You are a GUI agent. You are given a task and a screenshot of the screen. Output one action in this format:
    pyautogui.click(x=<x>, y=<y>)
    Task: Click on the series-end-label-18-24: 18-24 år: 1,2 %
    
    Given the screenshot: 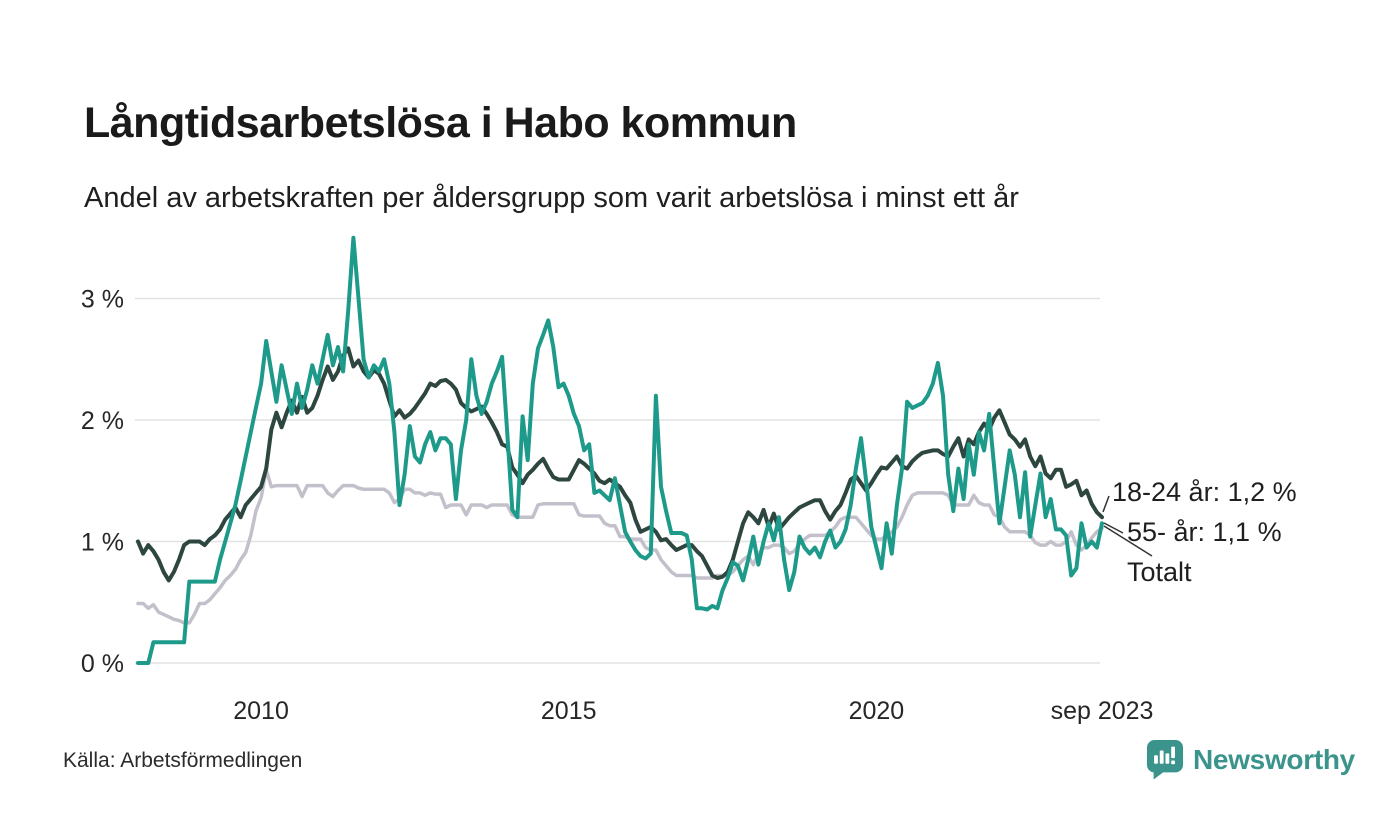 What is the action you would take?
    pyautogui.click(x=1204, y=492)
    